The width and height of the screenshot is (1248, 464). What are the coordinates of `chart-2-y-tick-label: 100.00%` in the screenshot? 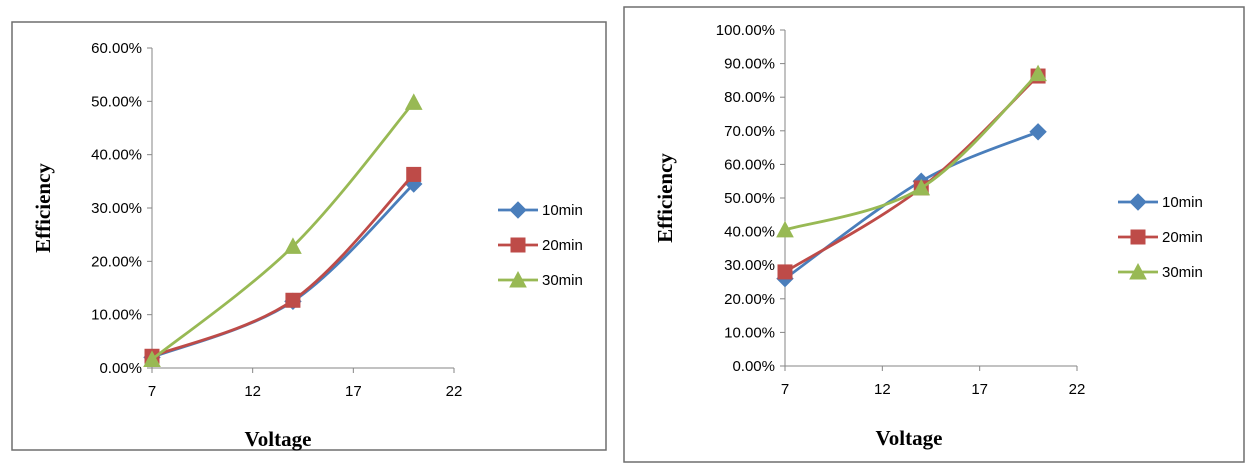 It's located at (745, 30).